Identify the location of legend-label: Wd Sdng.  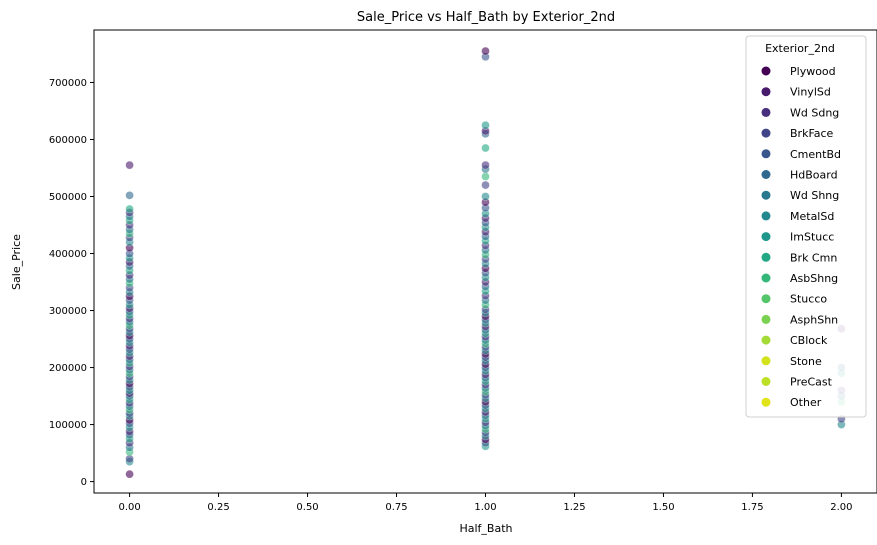
(814, 112).